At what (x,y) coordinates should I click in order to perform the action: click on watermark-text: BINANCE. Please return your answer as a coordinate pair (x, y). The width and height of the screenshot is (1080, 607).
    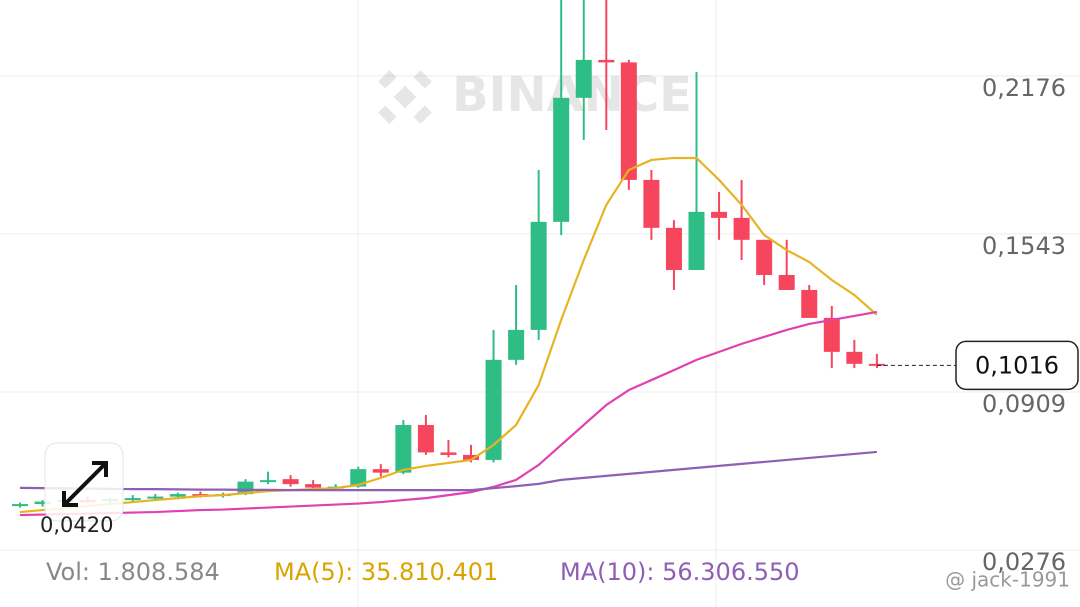
    Looking at the image, I should click on (572, 95).